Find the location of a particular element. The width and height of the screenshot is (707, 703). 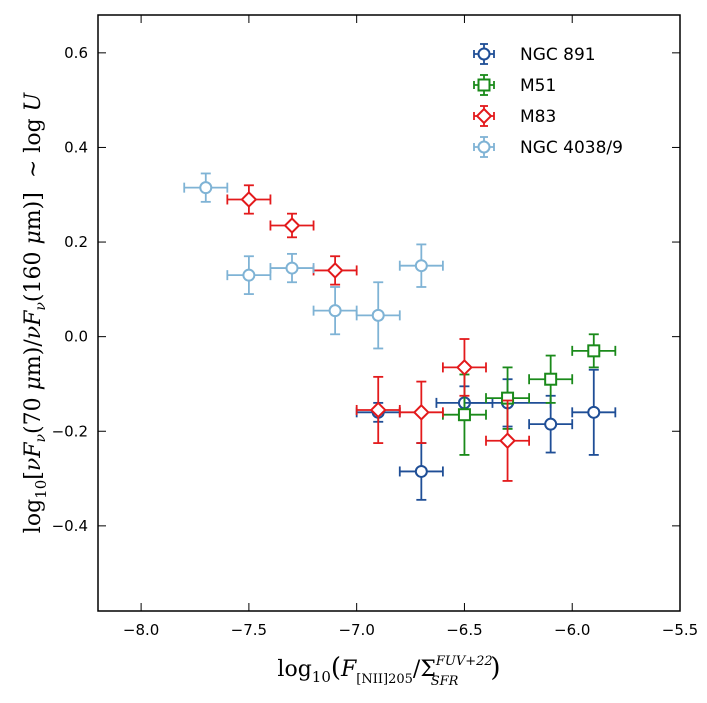

legend-label: M83 is located at coordinates (538, 117).